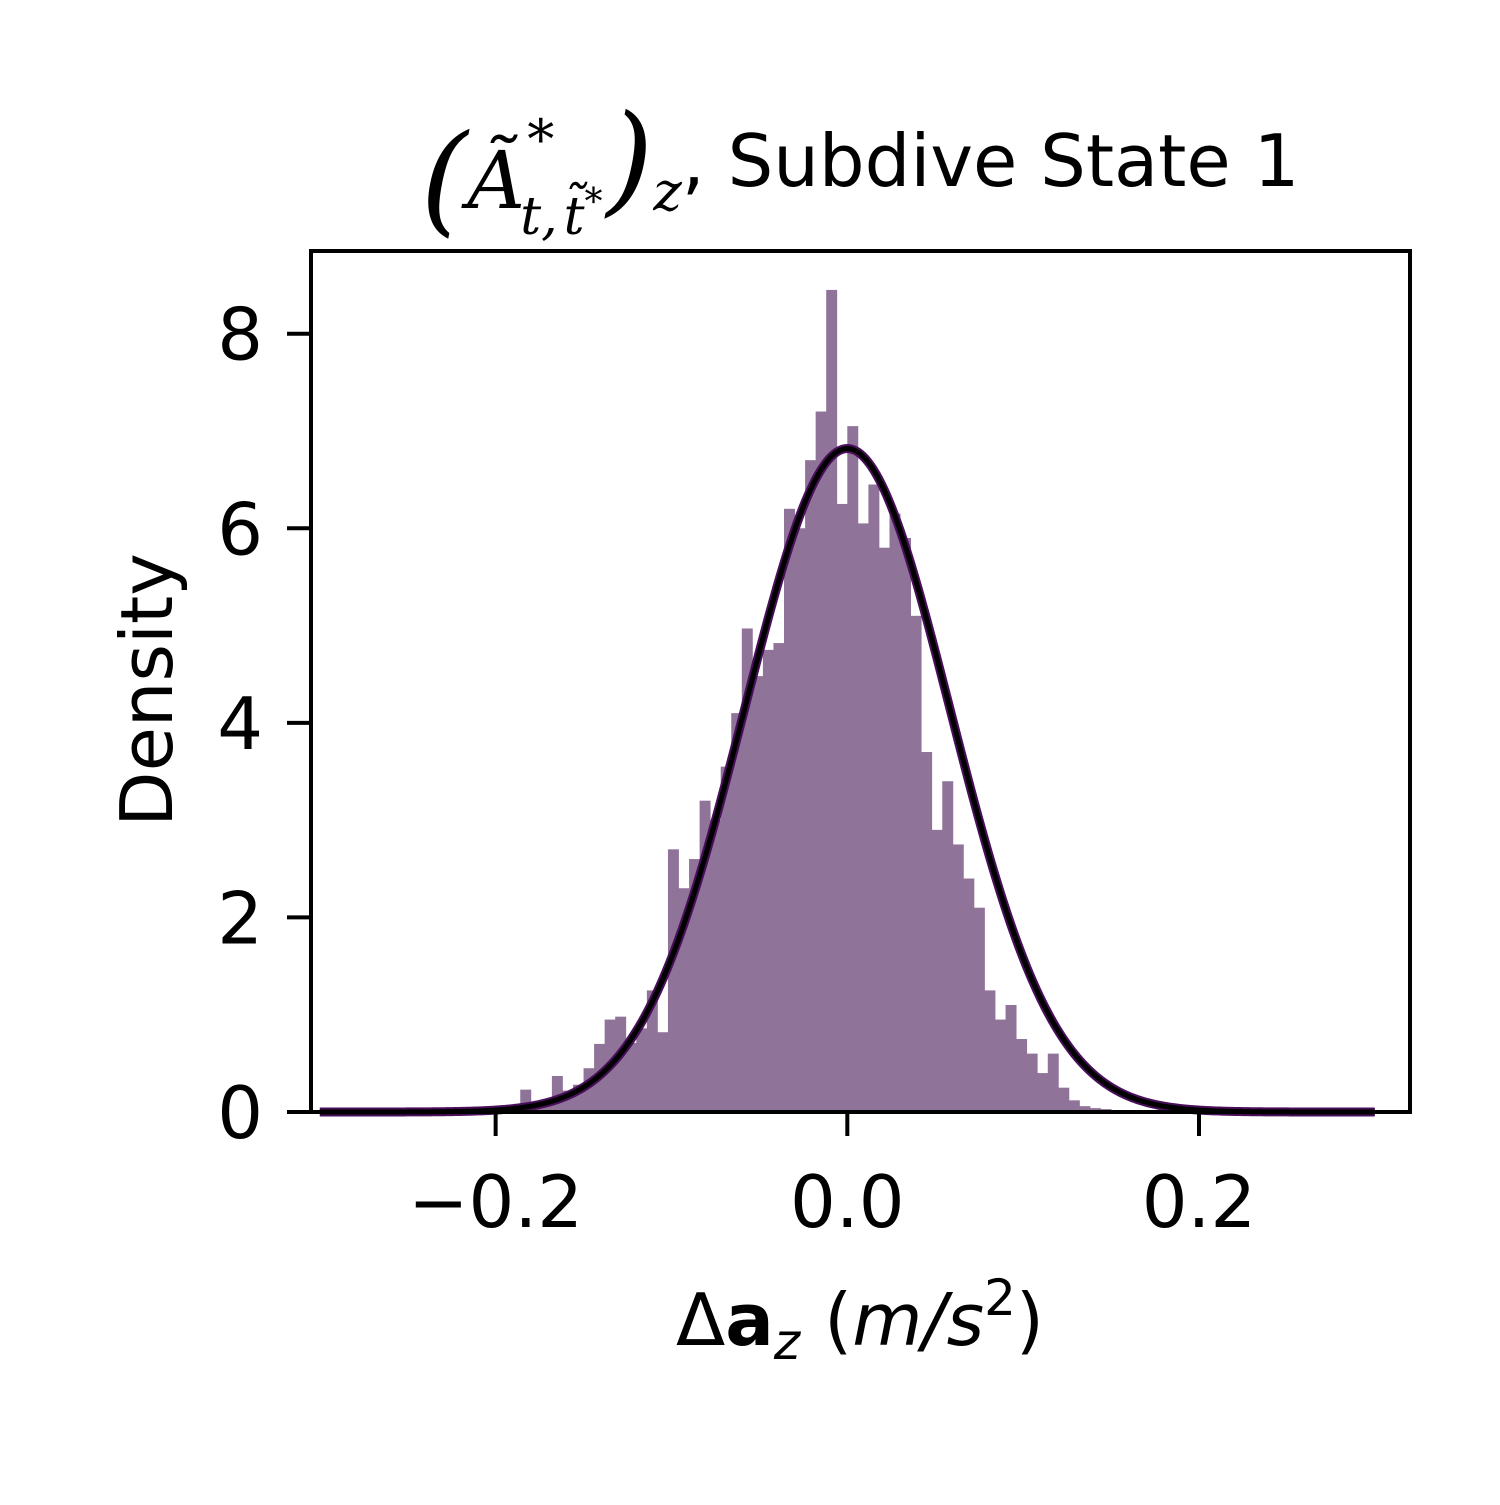 Image resolution: width=1500 pixels, height=1505 pixels. What do you see at coordinates (240, 724) in the screenshot?
I see `y-tick-label: 4` at bounding box center [240, 724].